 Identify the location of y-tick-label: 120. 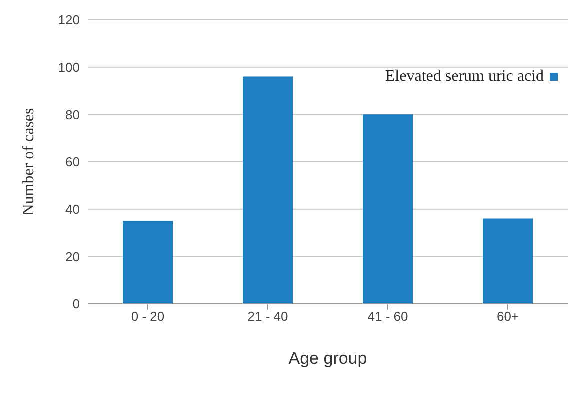
(69, 20).